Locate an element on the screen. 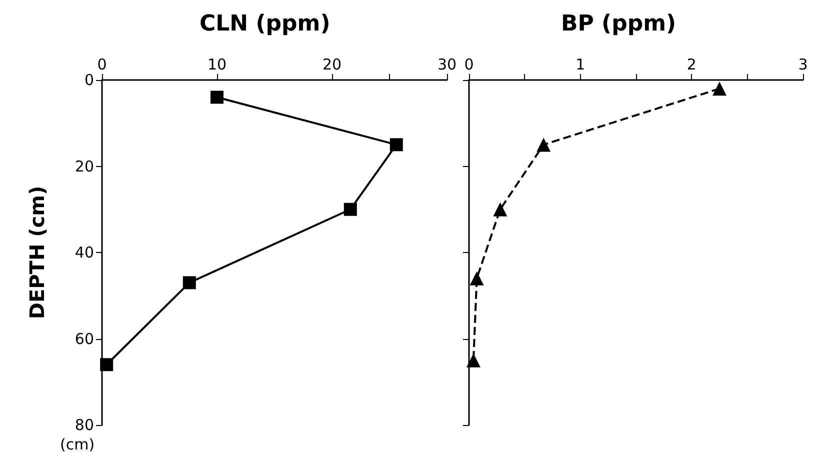  y-tick-label: 60 is located at coordinates (84, 339).